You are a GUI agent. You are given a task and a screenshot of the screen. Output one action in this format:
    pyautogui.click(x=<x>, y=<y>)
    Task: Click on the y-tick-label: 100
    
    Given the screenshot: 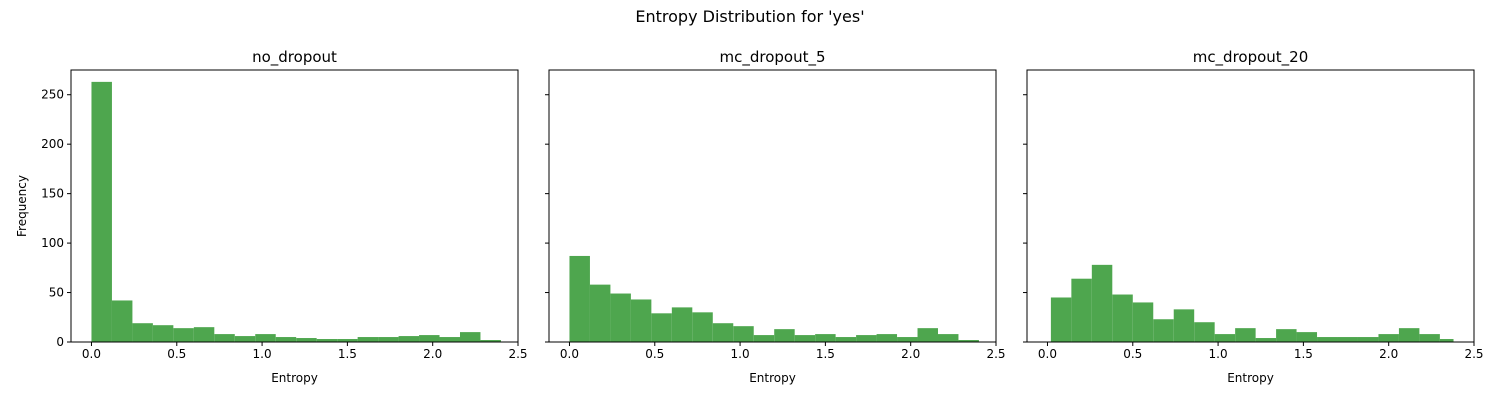 What is the action you would take?
    pyautogui.click(x=52, y=243)
    